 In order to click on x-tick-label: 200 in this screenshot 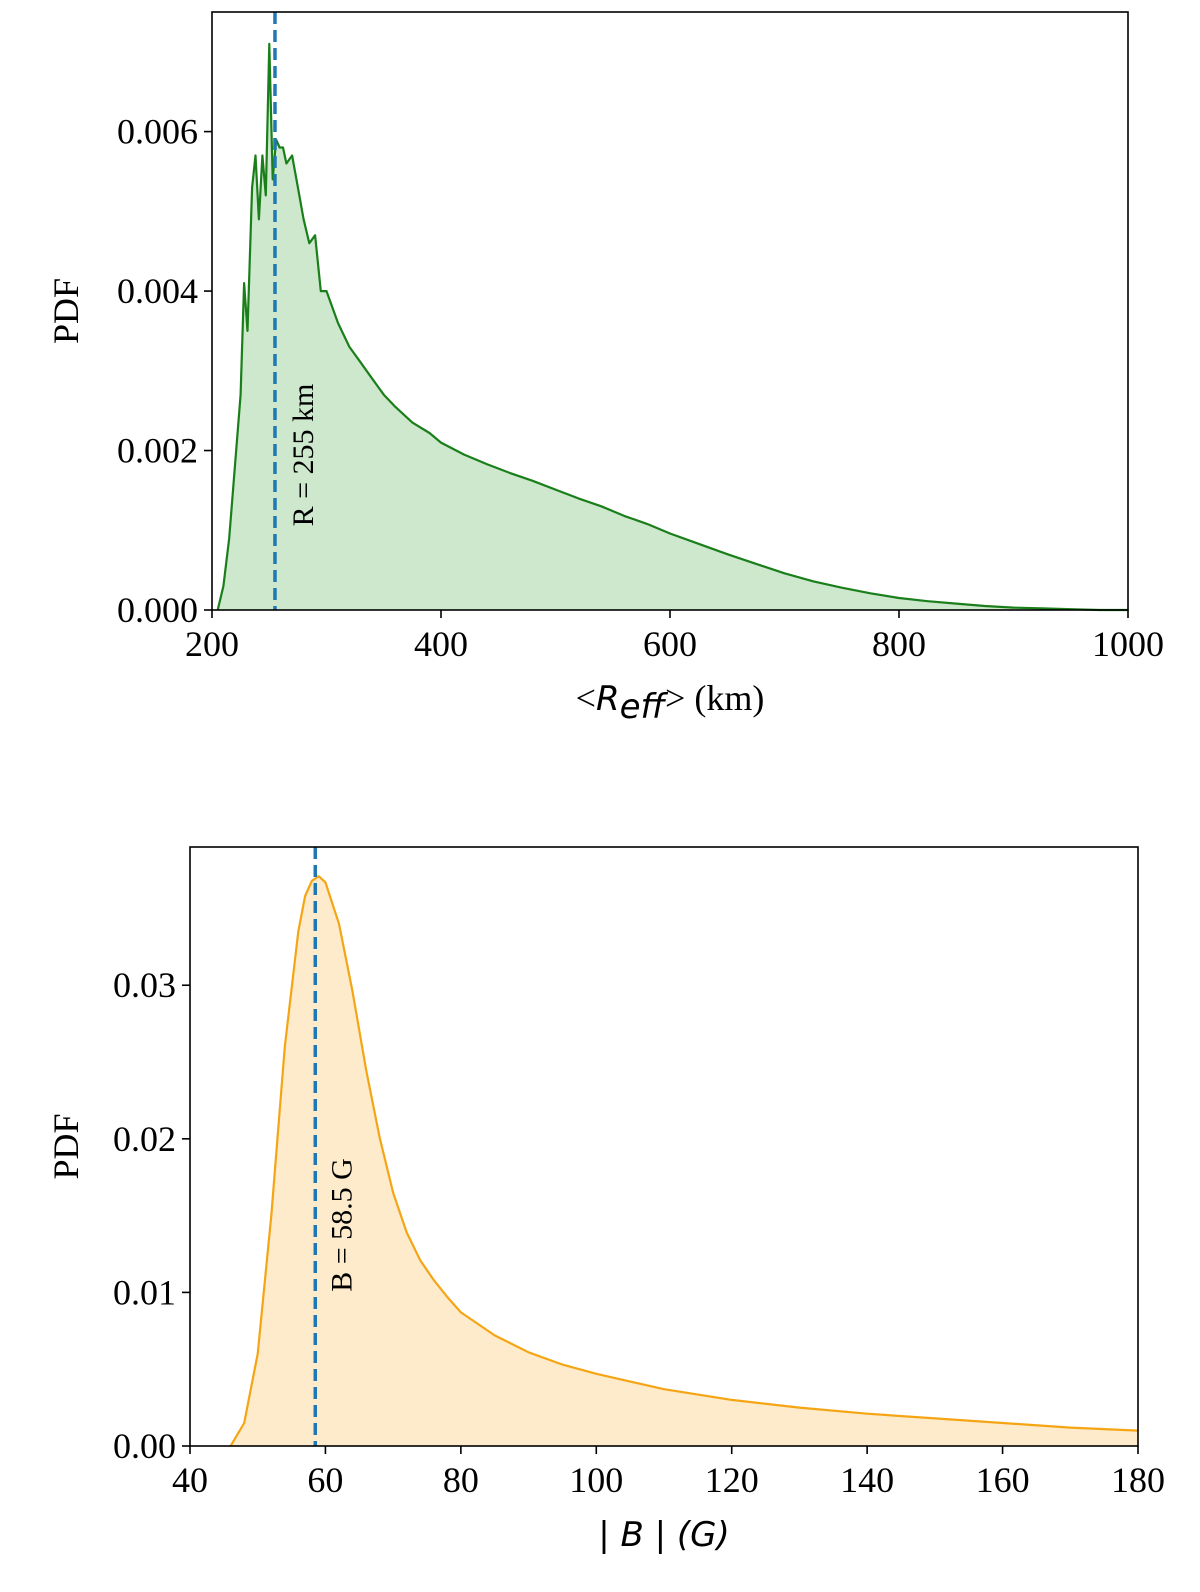, I will do `click(212, 644)`.